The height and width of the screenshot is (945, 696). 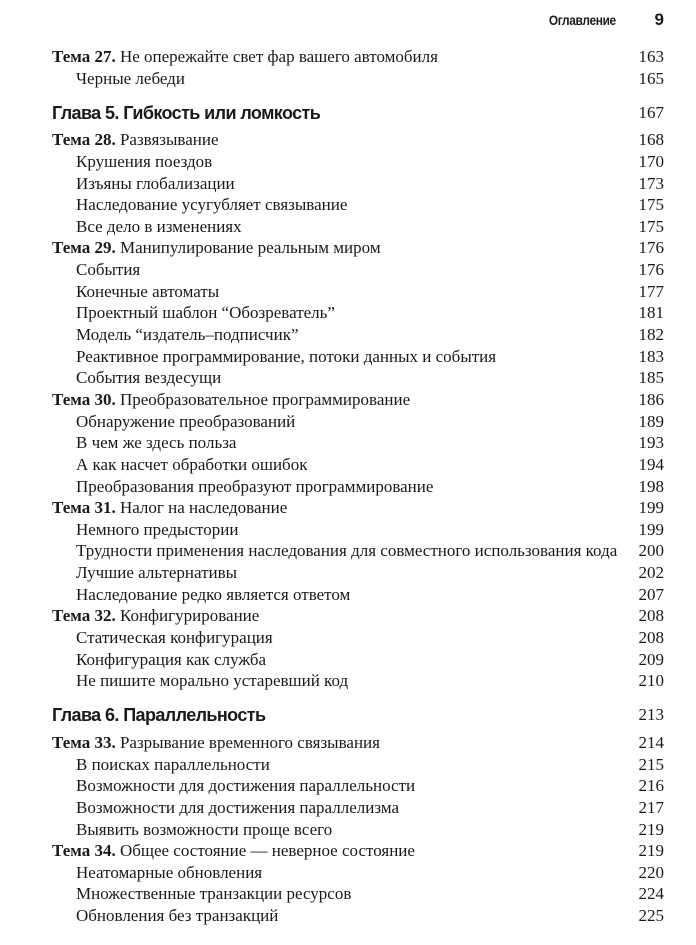 I want to click on toc-subsection: Изъяны глобализации 173, so click(x=358, y=184).